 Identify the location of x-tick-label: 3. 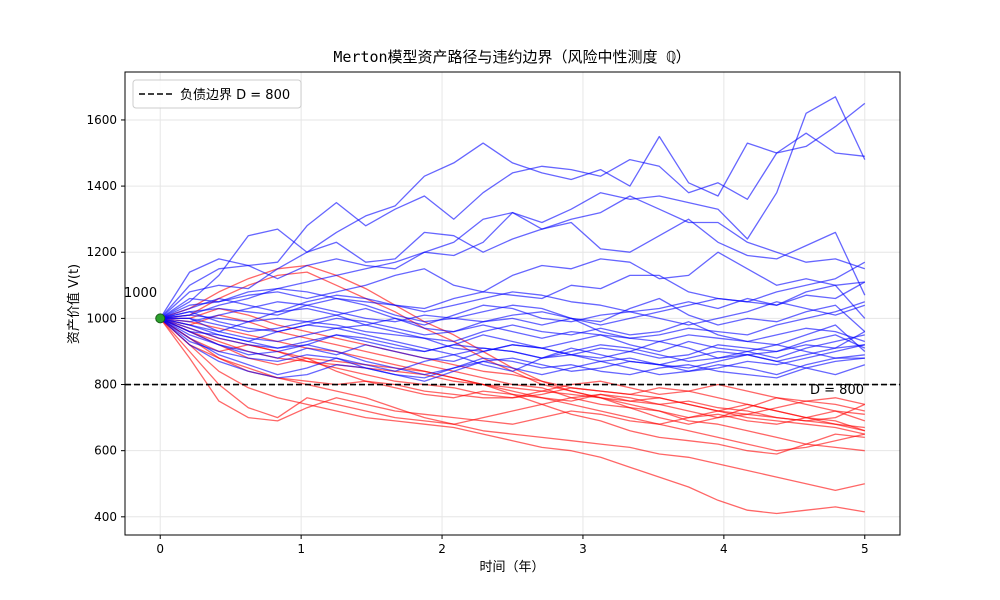
(583, 549).